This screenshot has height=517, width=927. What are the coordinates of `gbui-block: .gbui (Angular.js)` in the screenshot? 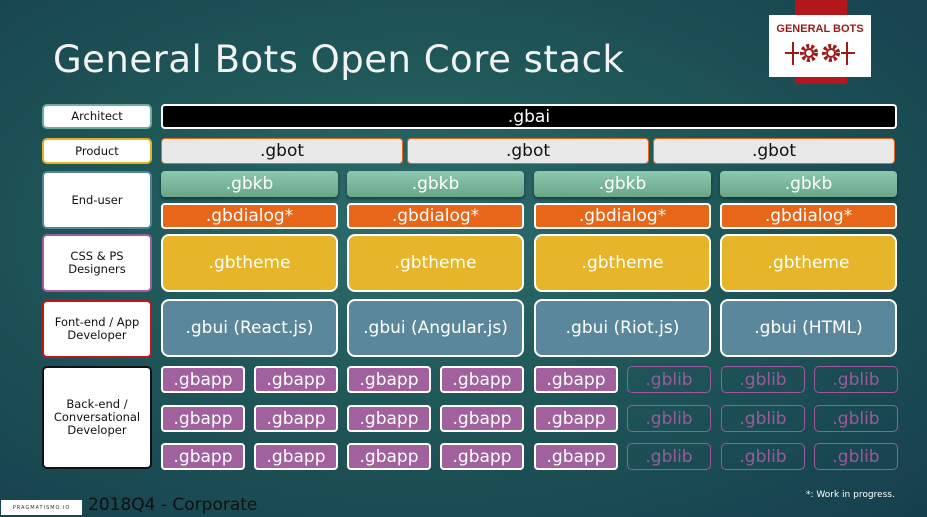 It's located at (435, 328).